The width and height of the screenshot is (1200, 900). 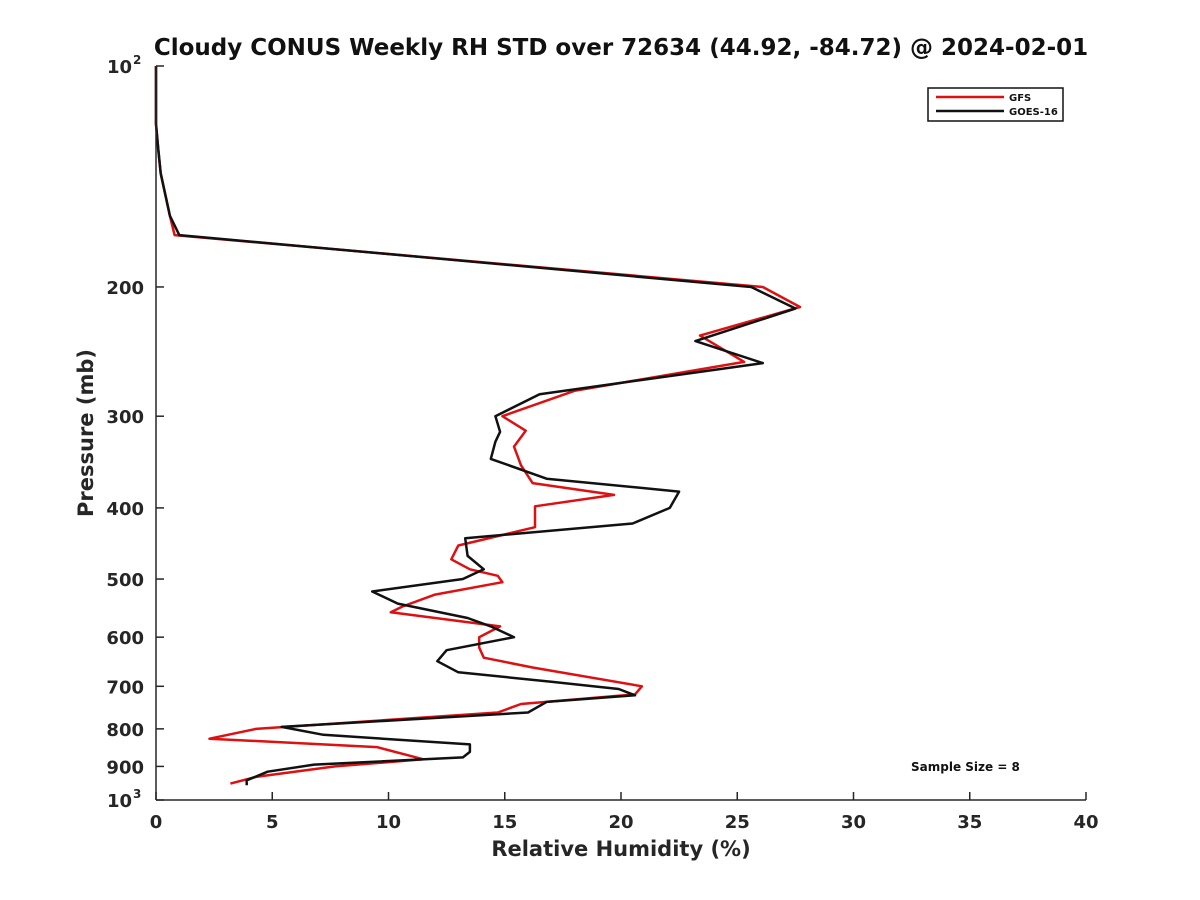 I want to click on x-tick-label: 20, so click(x=620, y=822).